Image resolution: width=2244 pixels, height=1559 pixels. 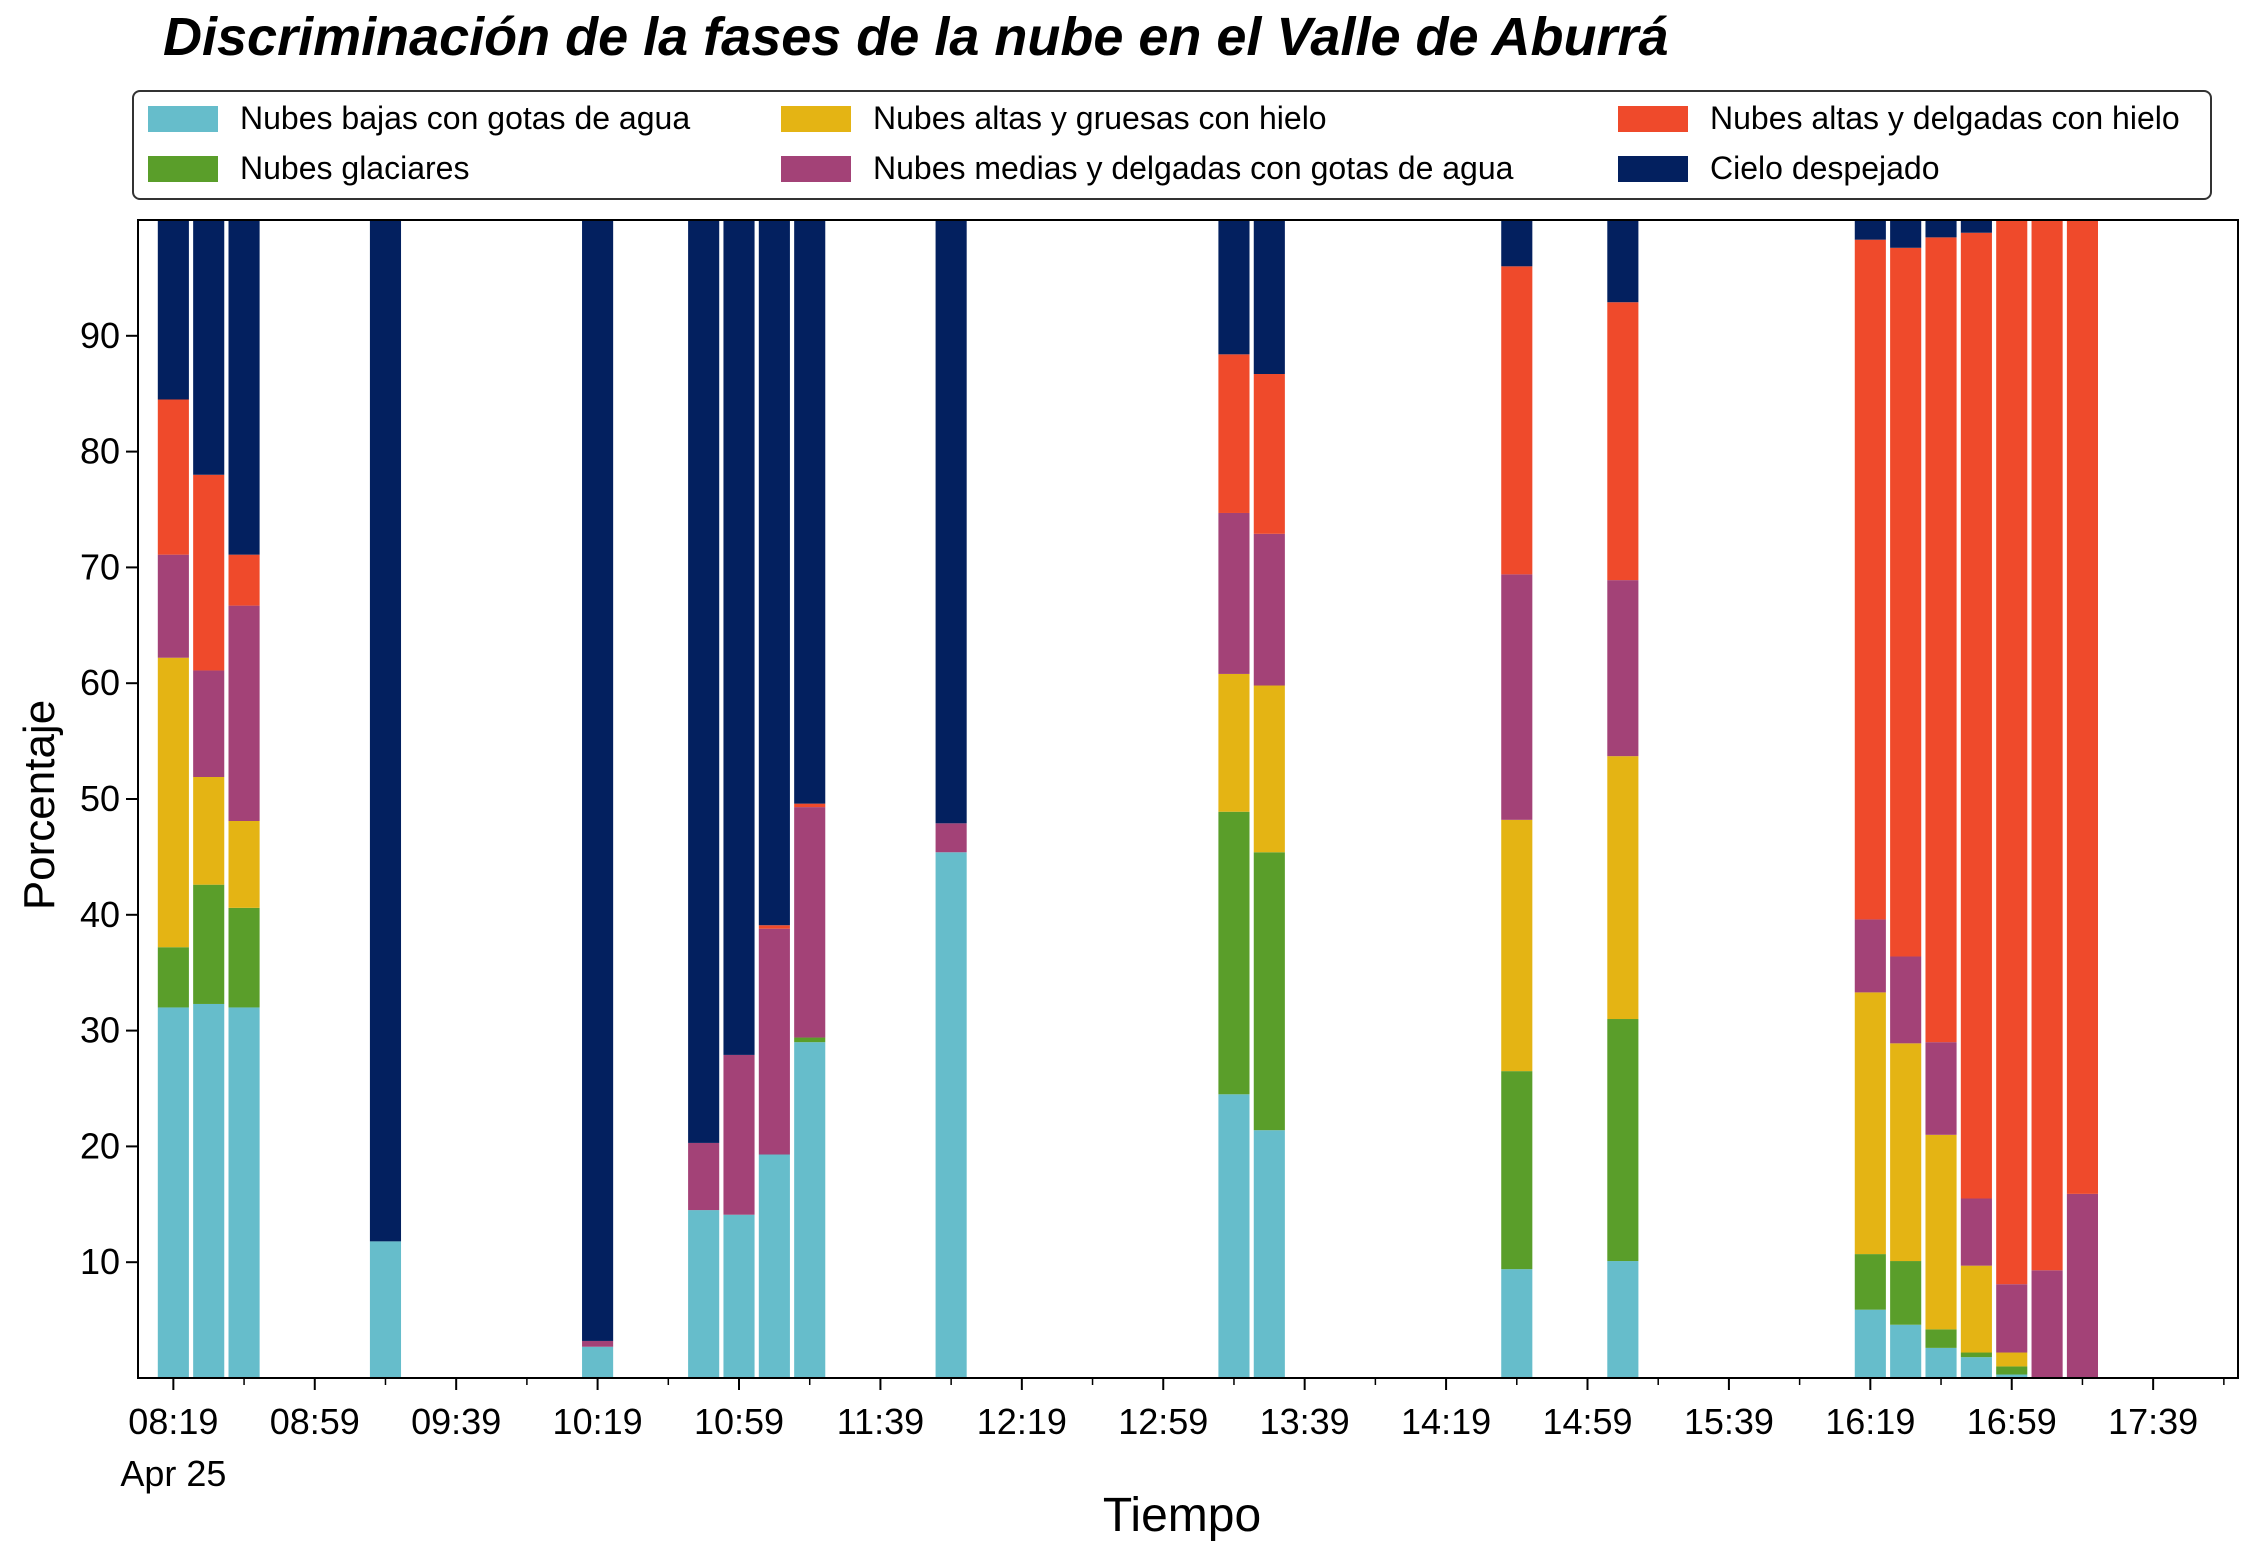 I want to click on legend-label-low-water-clouds: Nubes bajas con gotas de agua, so click(x=465, y=118).